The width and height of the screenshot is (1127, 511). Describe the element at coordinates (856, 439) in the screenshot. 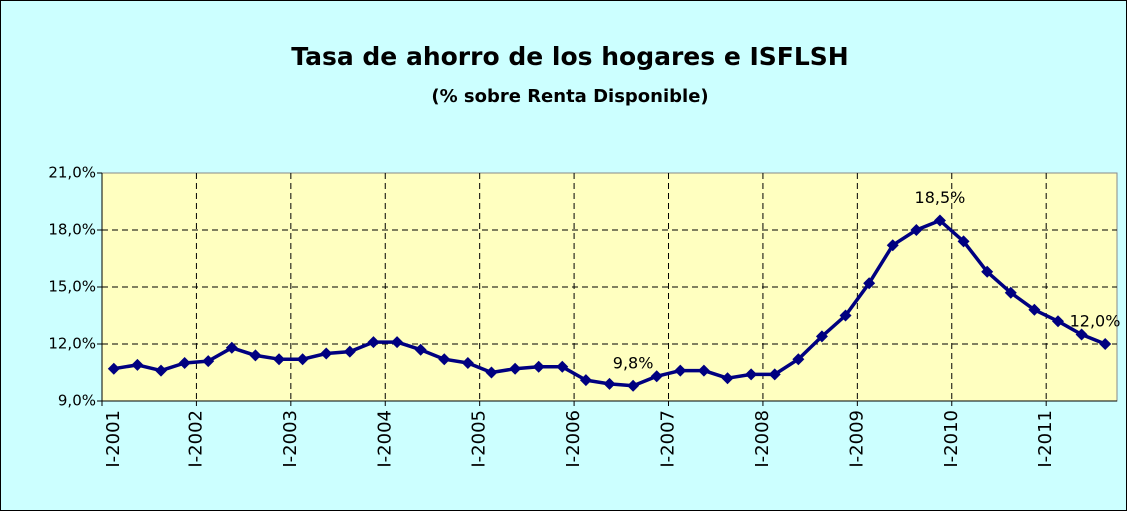

I see `x-tick-label: I-2009` at that location.